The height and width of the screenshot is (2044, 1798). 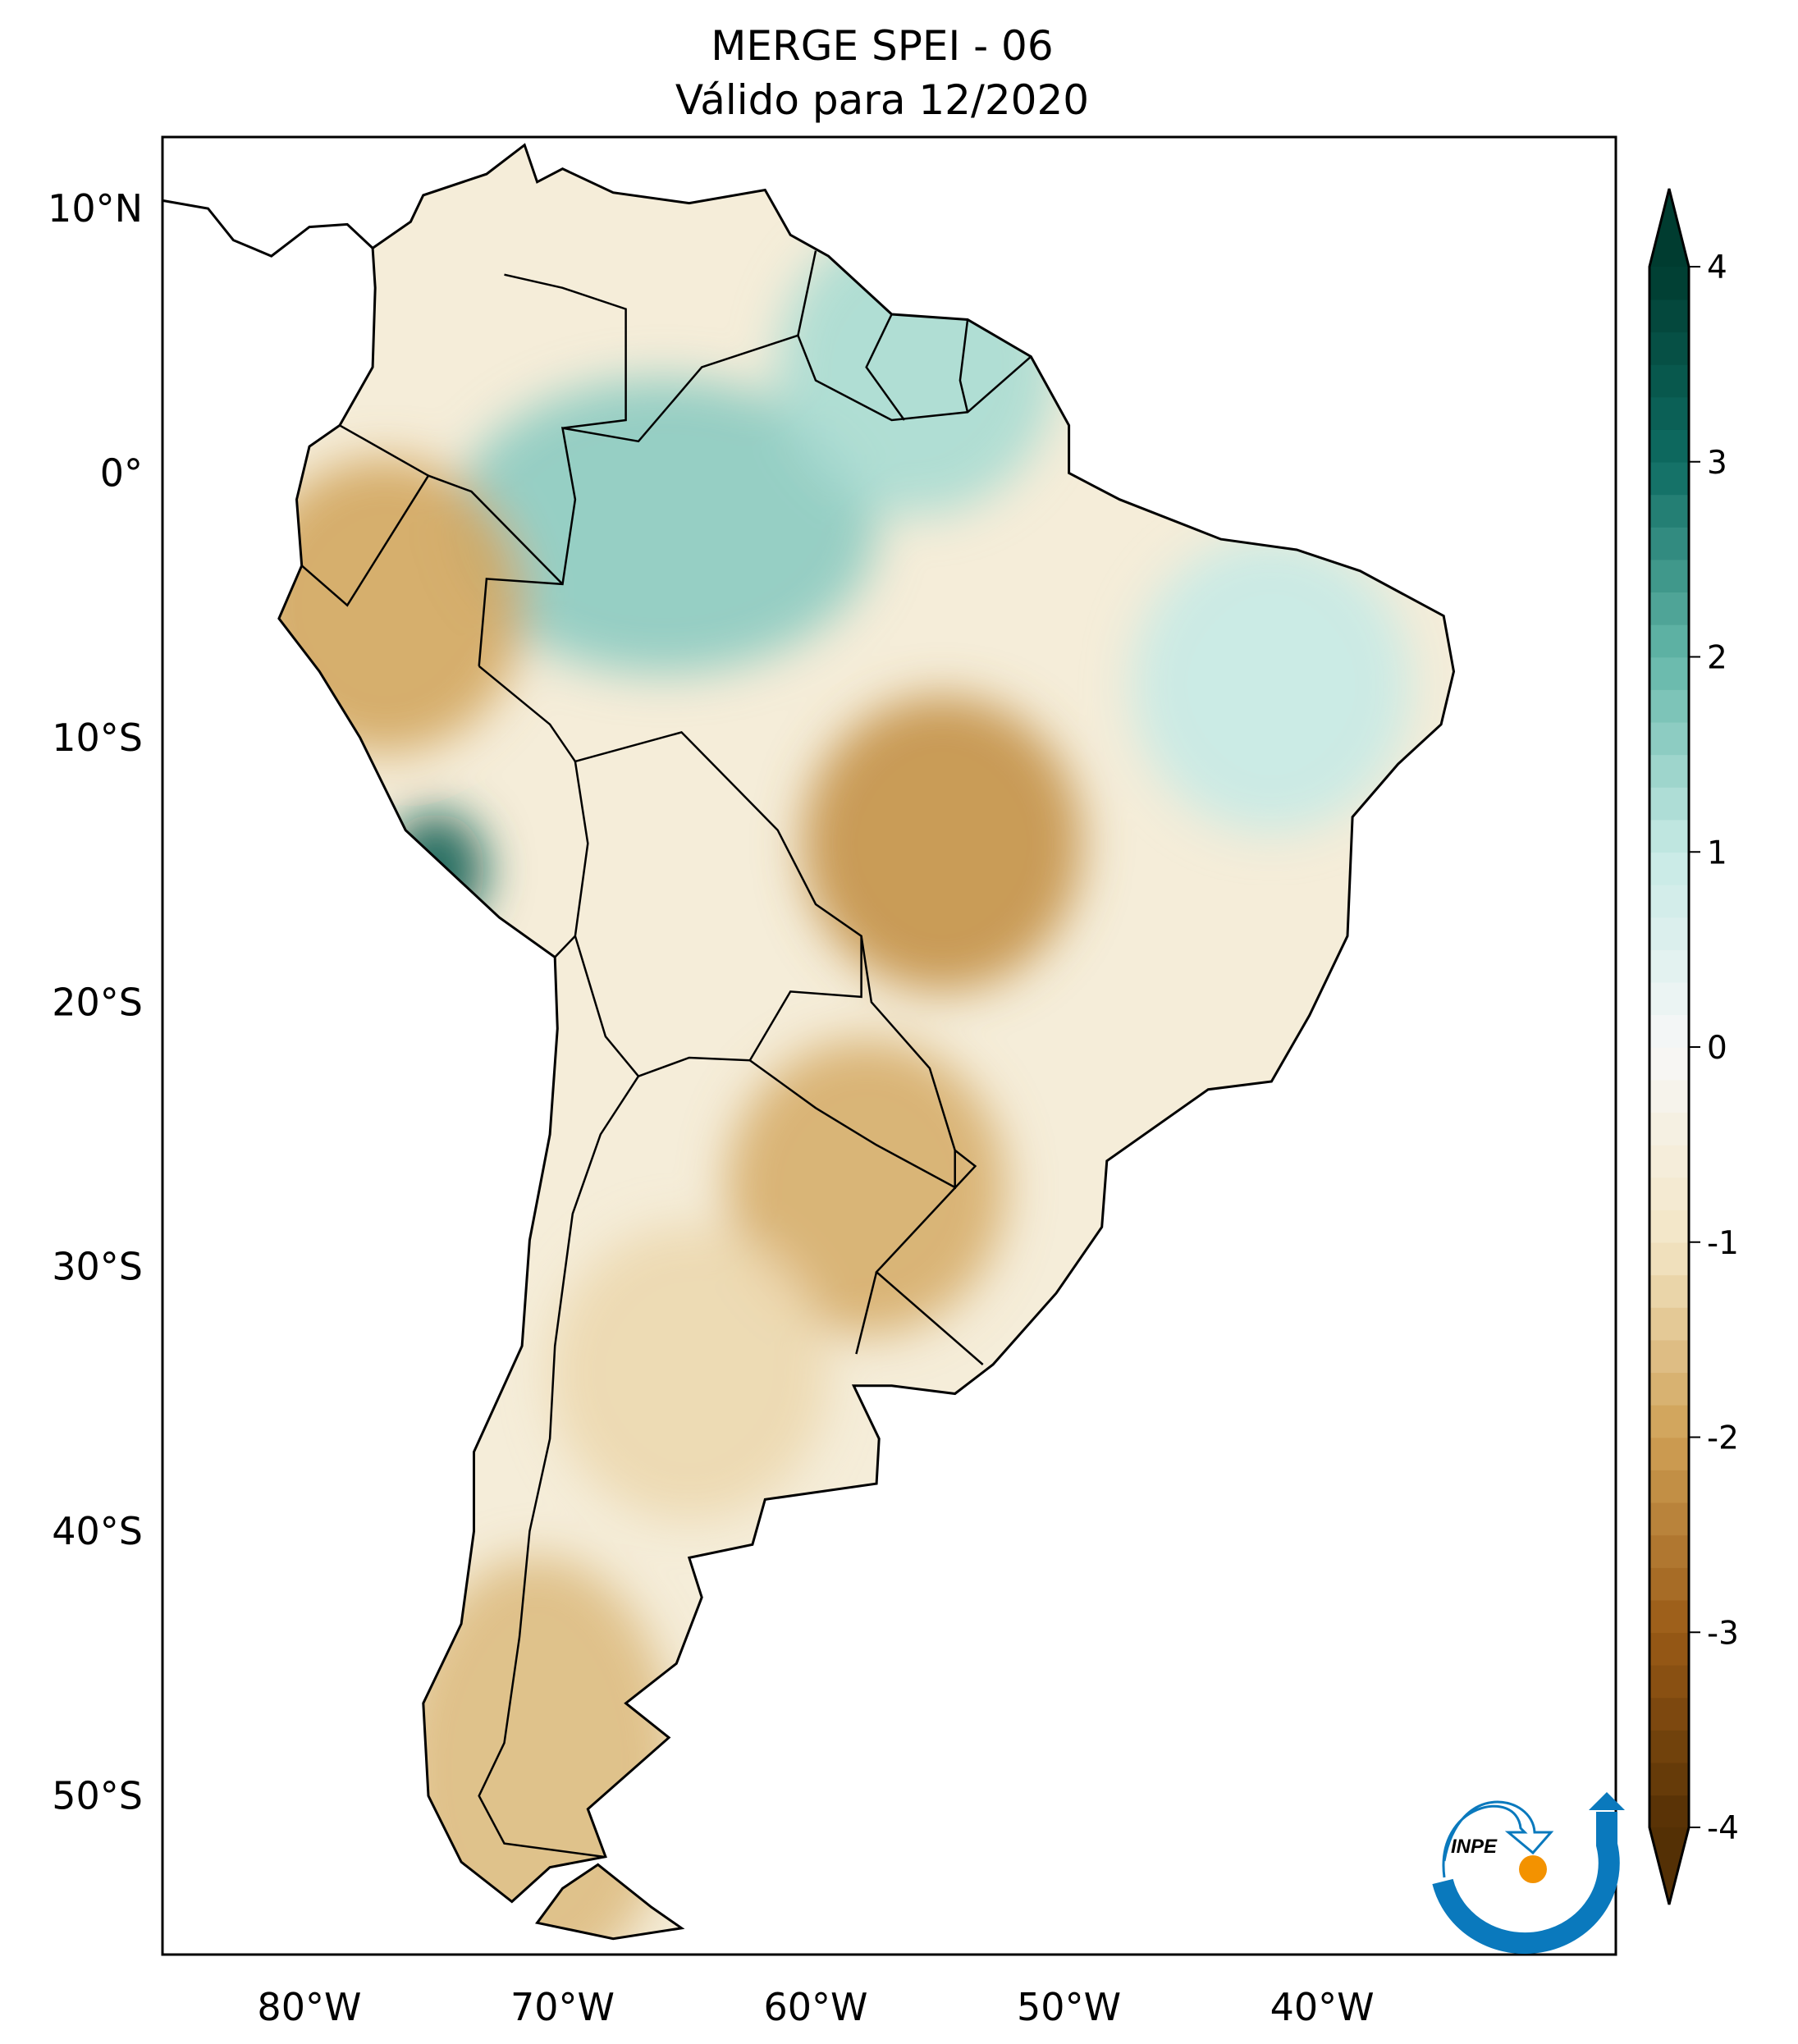 What do you see at coordinates (882, 46) in the screenshot?
I see `chart-title: MERGE SPEI - 06` at bounding box center [882, 46].